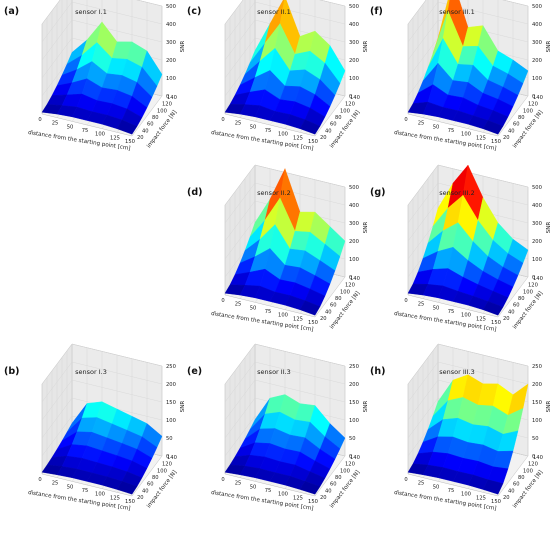 The width and height of the screenshot is (550, 534). I want to click on panel-label: (d), so click(195, 192).